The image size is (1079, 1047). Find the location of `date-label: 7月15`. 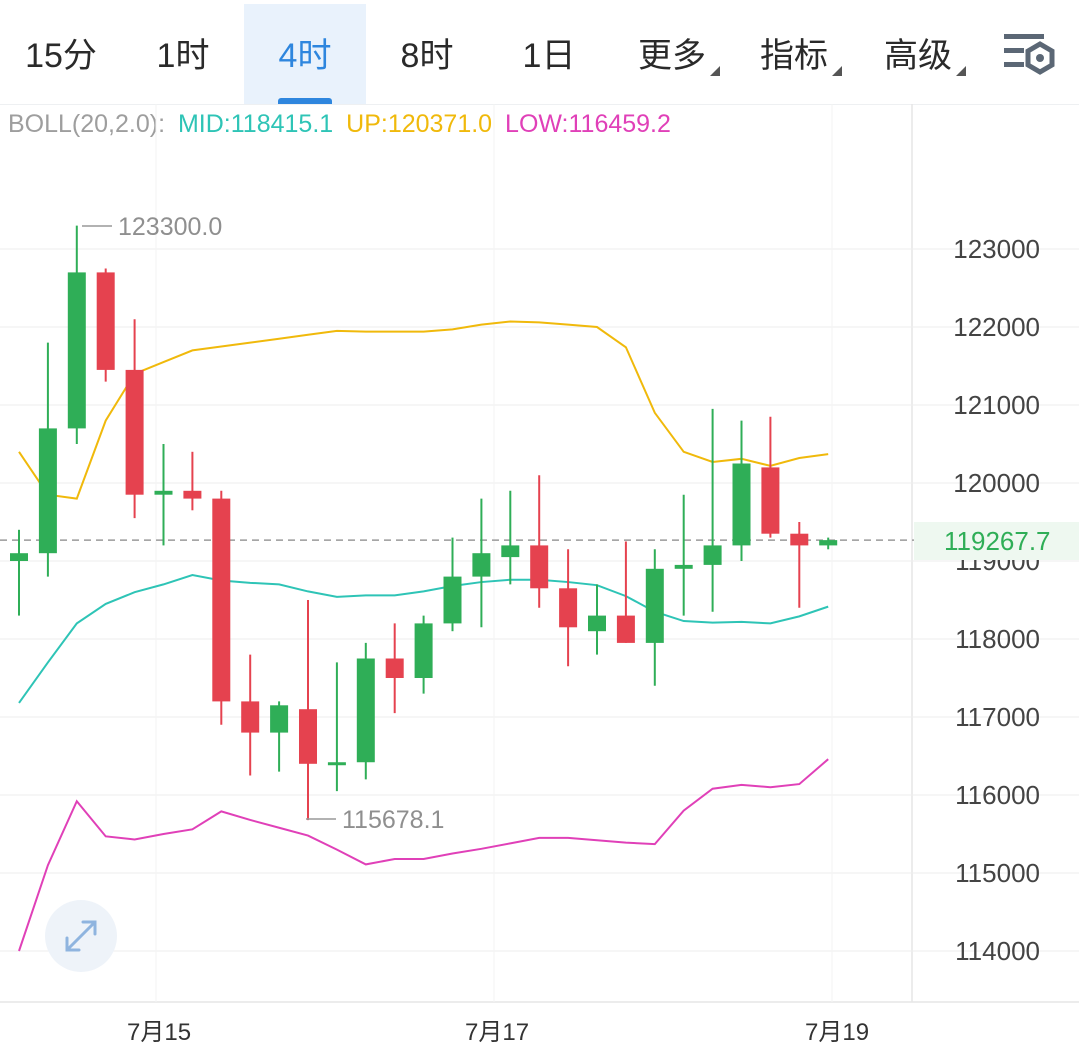

date-label: 7月15 is located at coordinates (159, 1032).